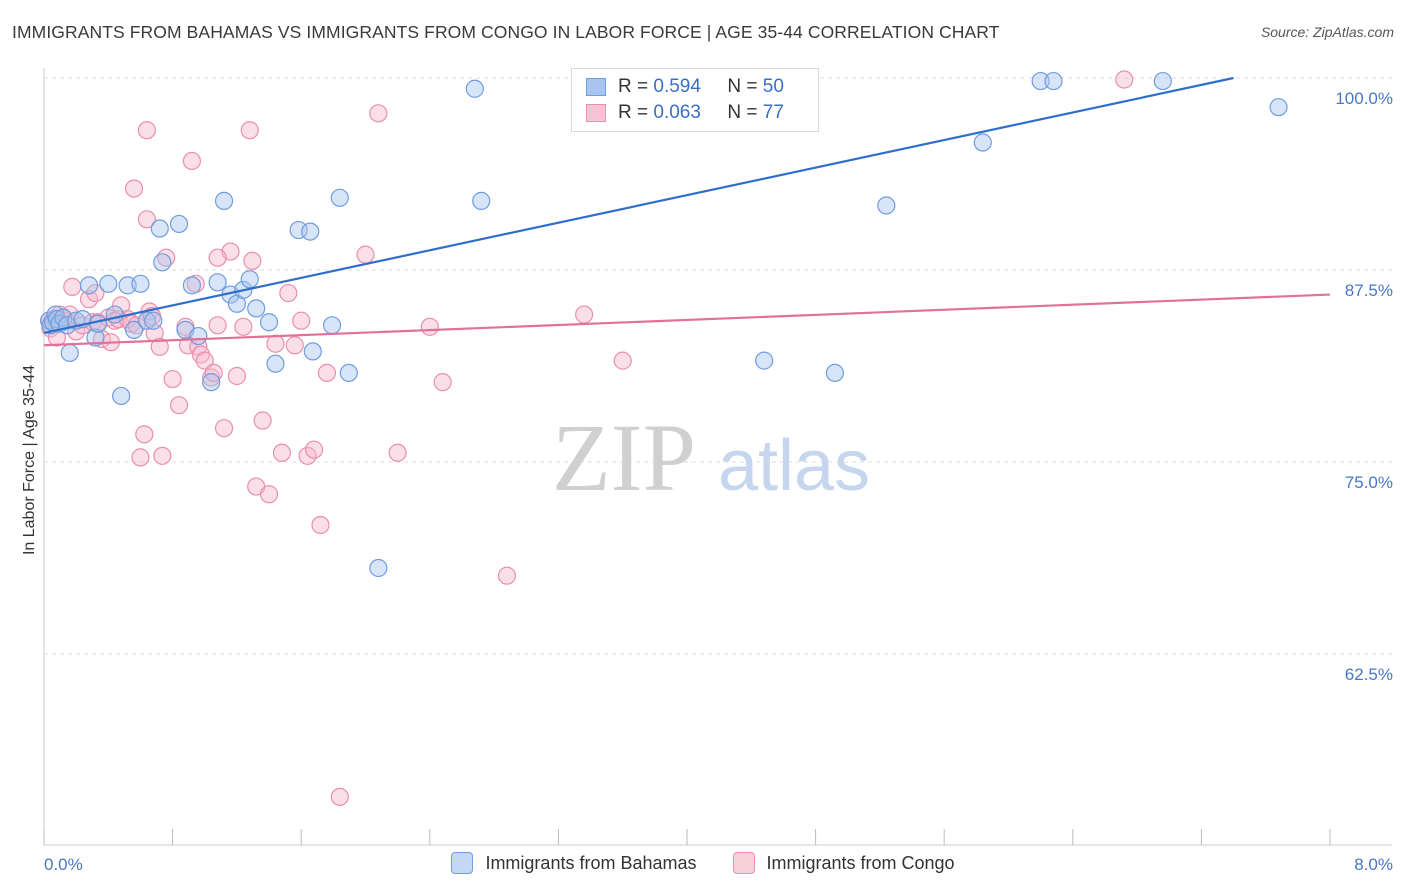 This screenshot has width=1406, height=892. I want to click on source-credit: Source: ZipAtlas.com, so click(1327, 32).